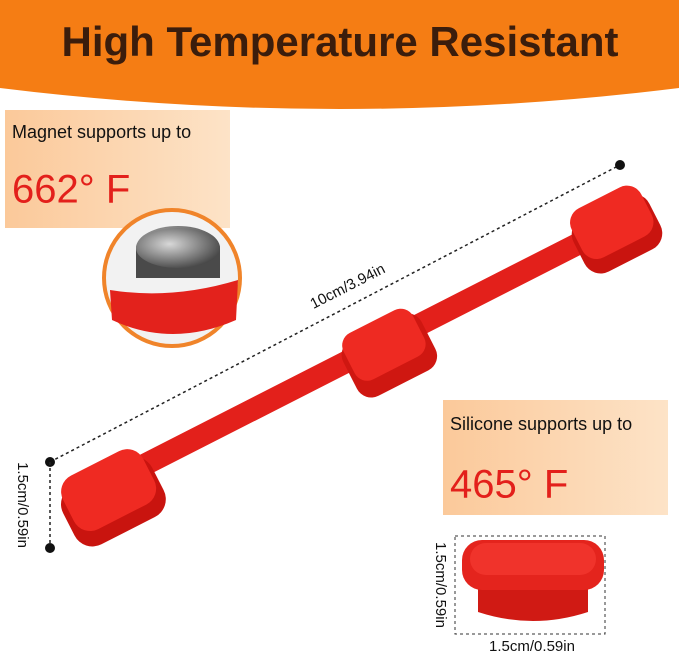 This screenshot has height=659, width=679. What do you see at coordinates (347, 286) in the screenshot?
I see `length-label: 10cm/3.94in` at bounding box center [347, 286].